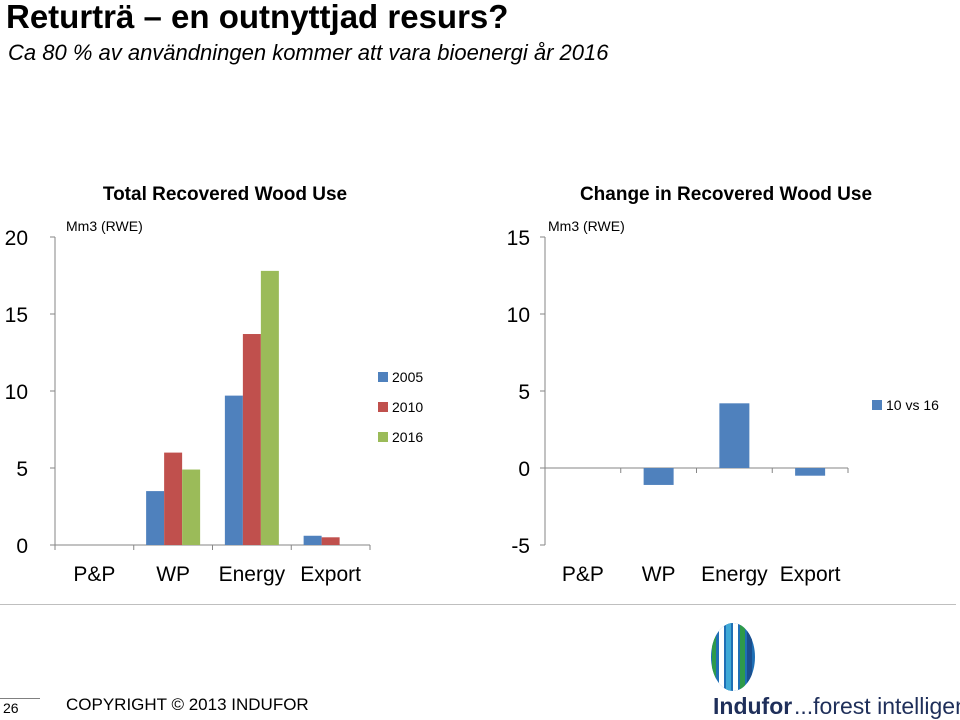 Image resolution: width=960 pixels, height=720 pixels. Describe the element at coordinates (658, 476) in the screenshot. I see `chart2-bar-wp-10vs16` at that location.